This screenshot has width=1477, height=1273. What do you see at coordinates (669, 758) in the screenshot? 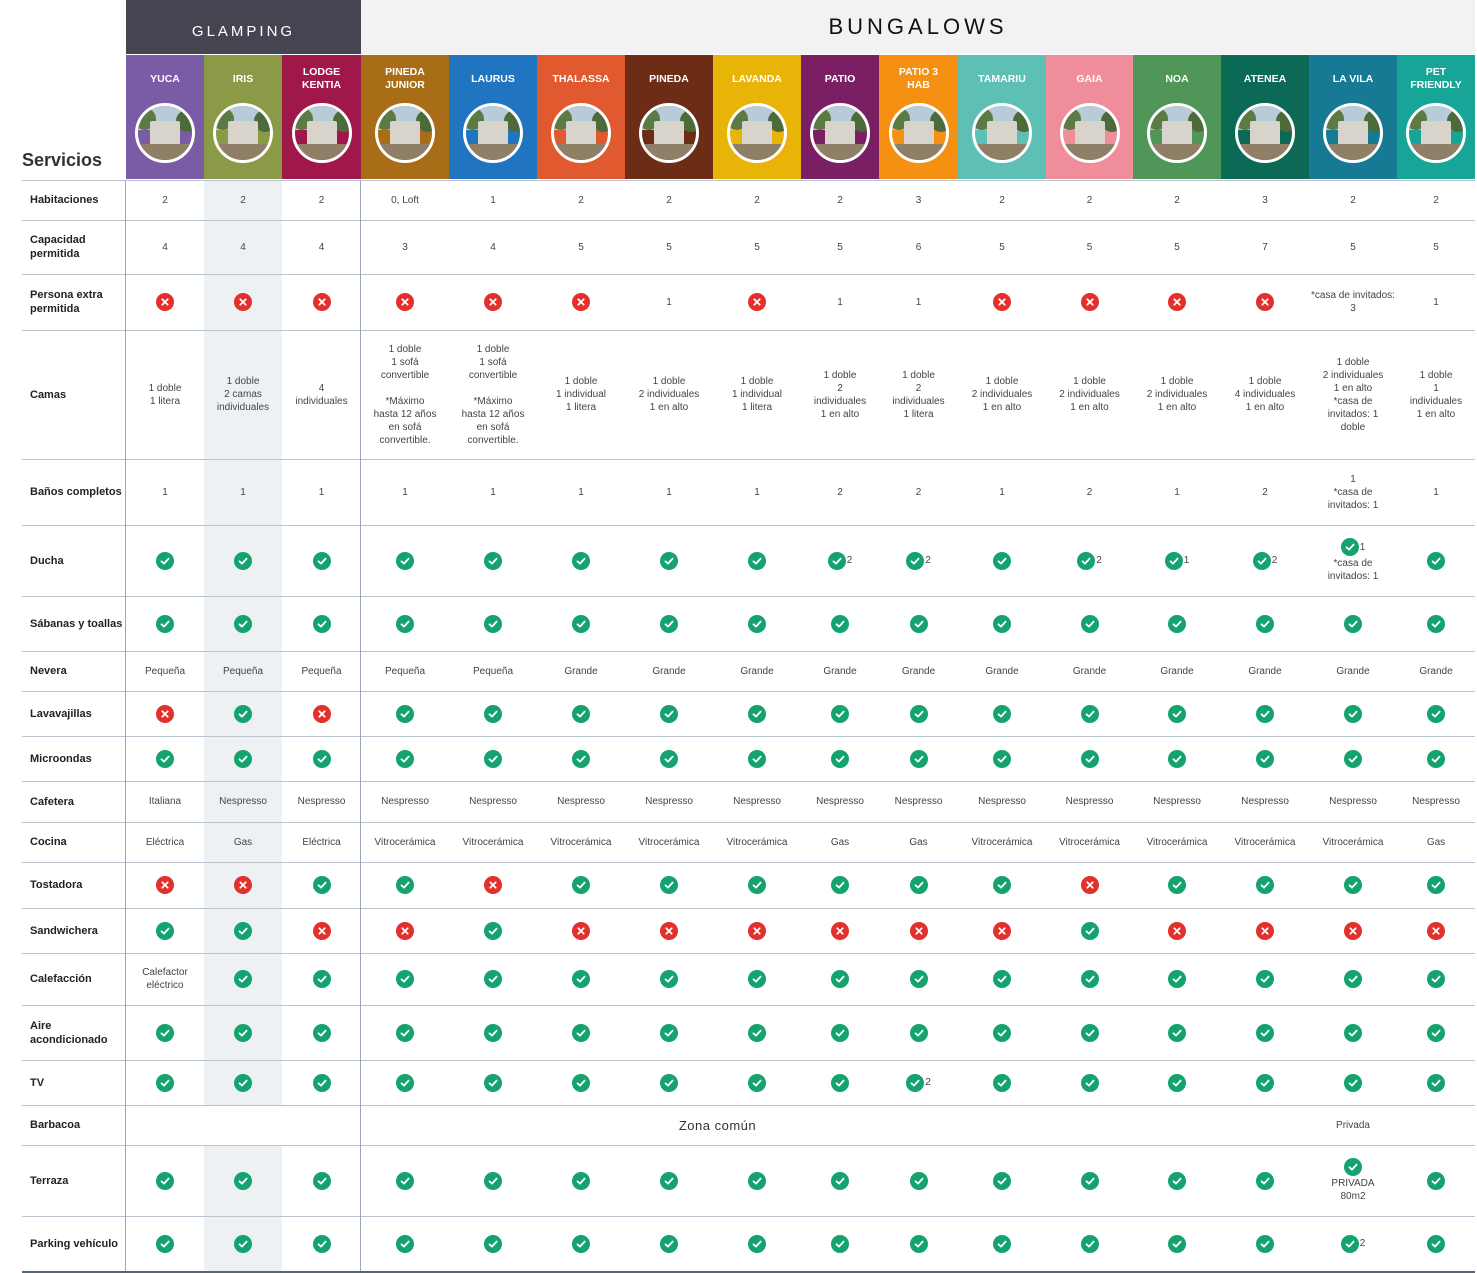
I see `cell-microondas-pineda` at bounding box center [669, 758].